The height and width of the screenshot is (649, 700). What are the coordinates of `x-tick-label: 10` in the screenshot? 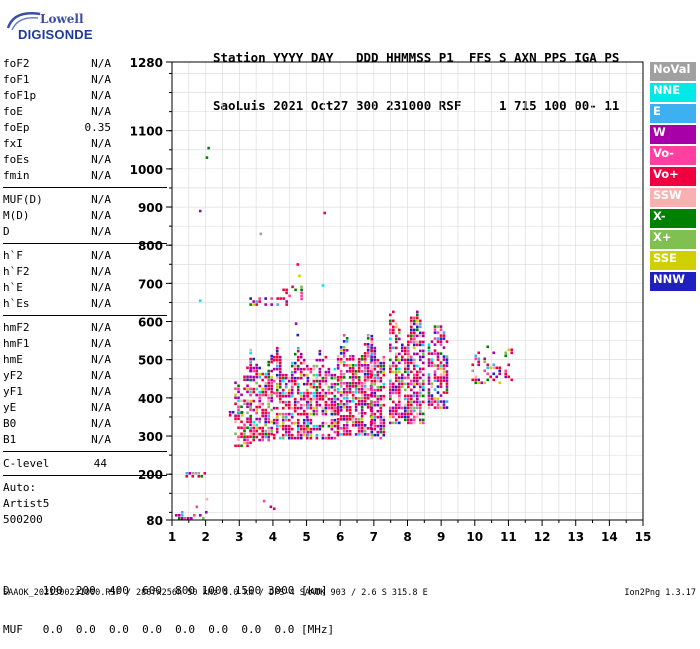 It's located at (474, 537).